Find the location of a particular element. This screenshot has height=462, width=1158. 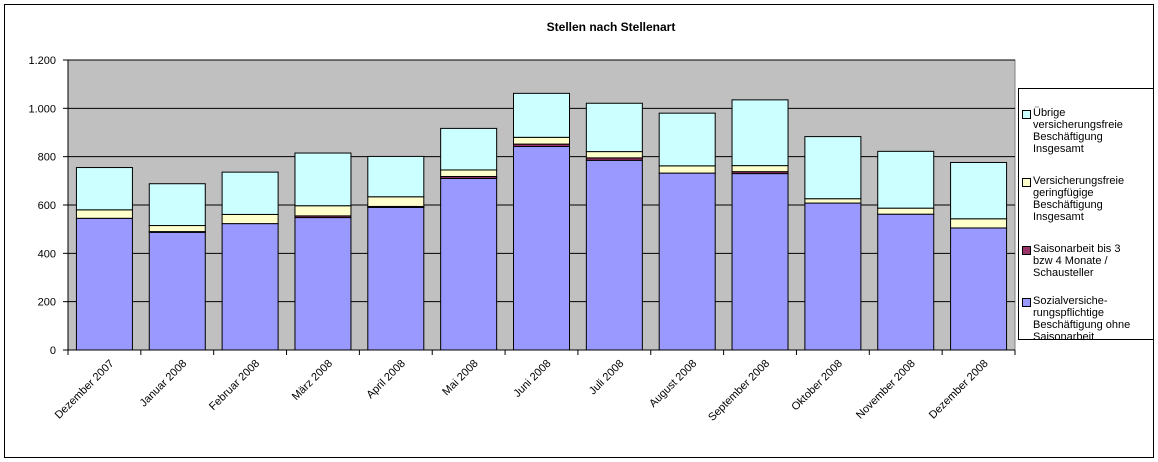

y-tick-label: 1.200 is located at coordinates (42, 61).